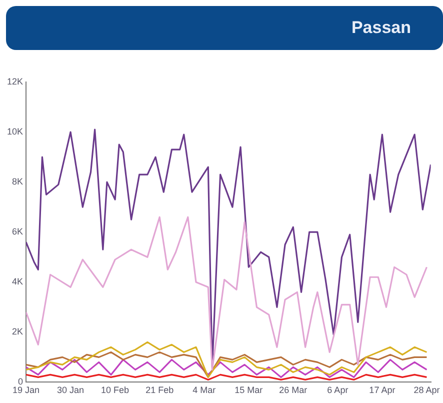 The width and height of the screenshot is (443, 403). What do you see at coordinates (18, 331) in the screenshot?
I see `y-tick-label: 2K` at bounding box center [18, 331].